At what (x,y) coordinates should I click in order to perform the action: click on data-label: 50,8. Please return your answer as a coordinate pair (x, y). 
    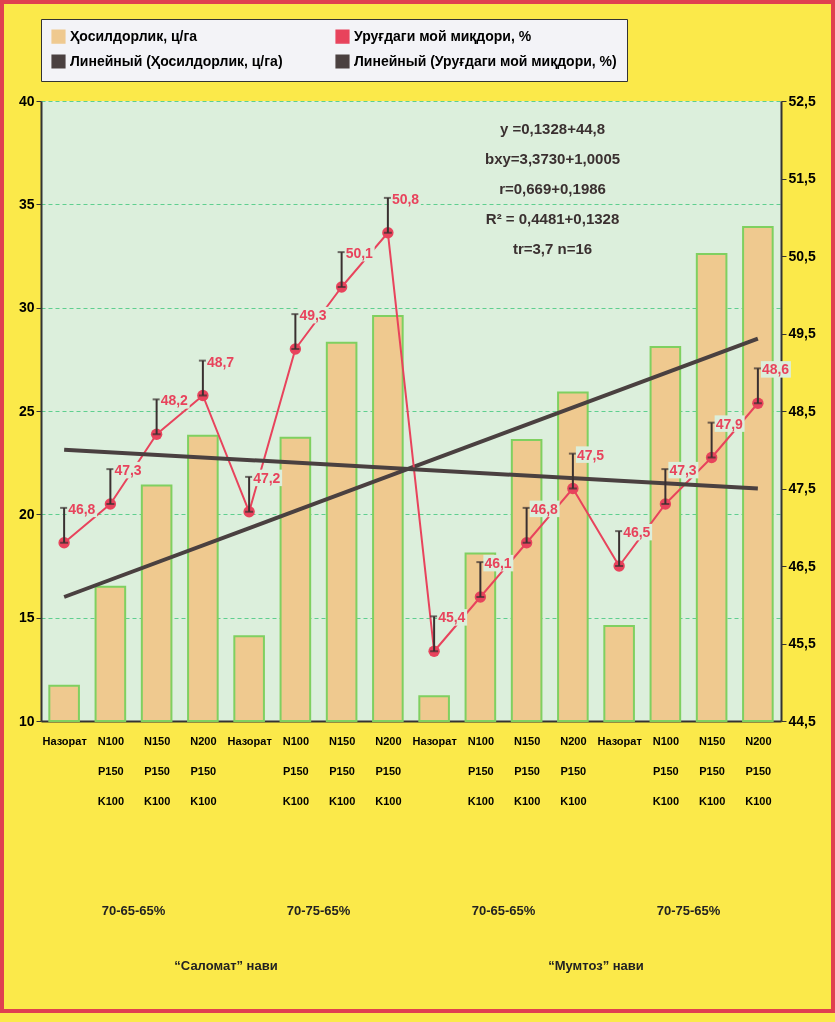
    Looking at the image, I should click on (405, 198).